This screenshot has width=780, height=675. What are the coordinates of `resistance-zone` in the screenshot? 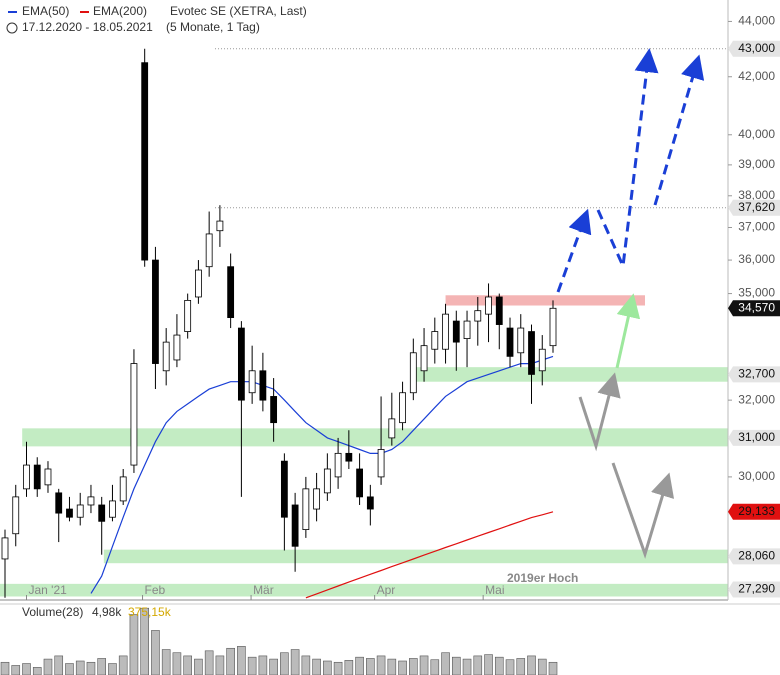 It's located at (545, 300).